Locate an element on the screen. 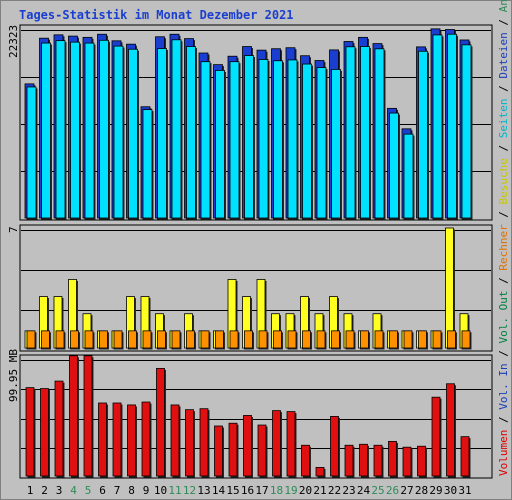 This screenshot has width=512, height=500. day-label: 26 is located at coordinates (392, 490).